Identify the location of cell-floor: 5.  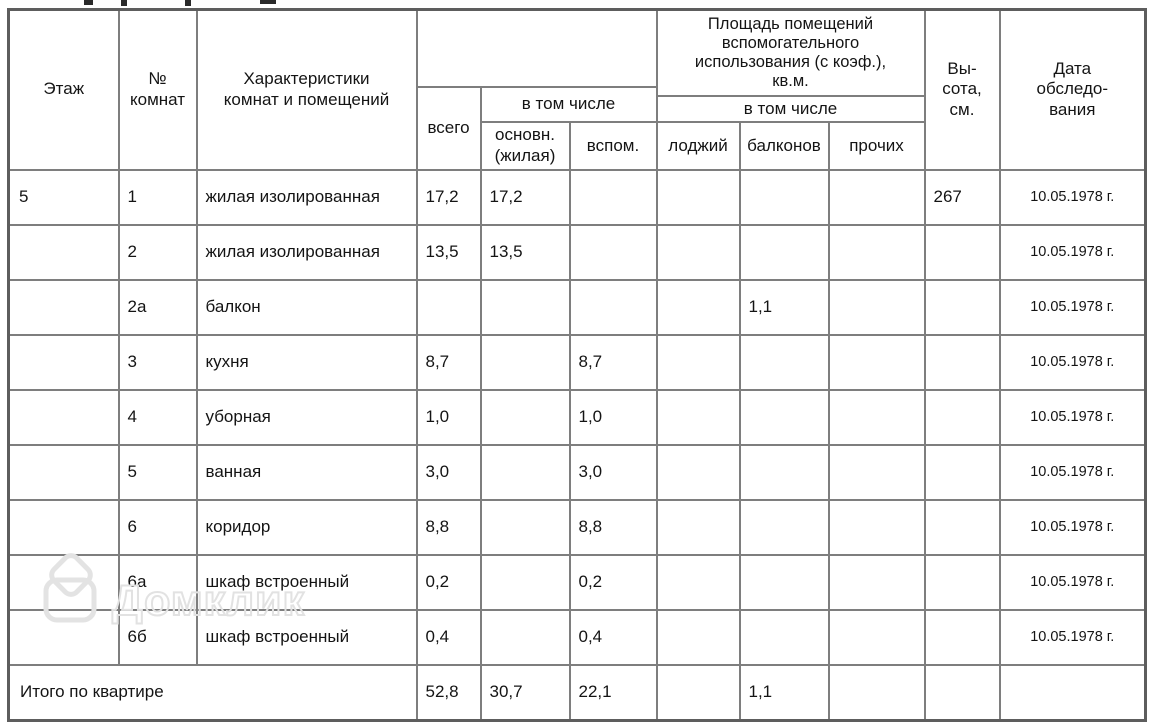
(63, 197).